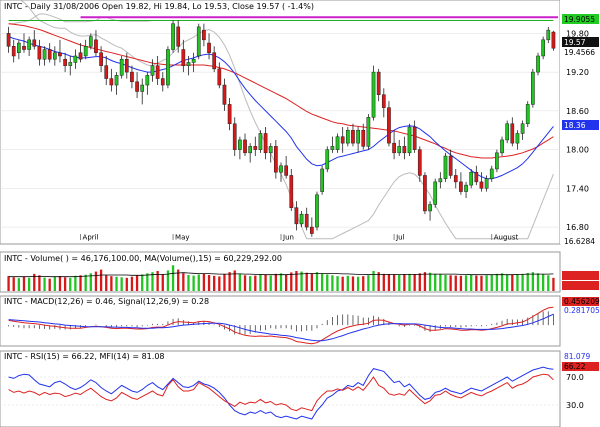 The width and height of the screenshot is (600, 427). Describe the element at coordinates (299, 238) in the screenshot. I see `month-axis-labels: April May Jun Jul August` at that location.